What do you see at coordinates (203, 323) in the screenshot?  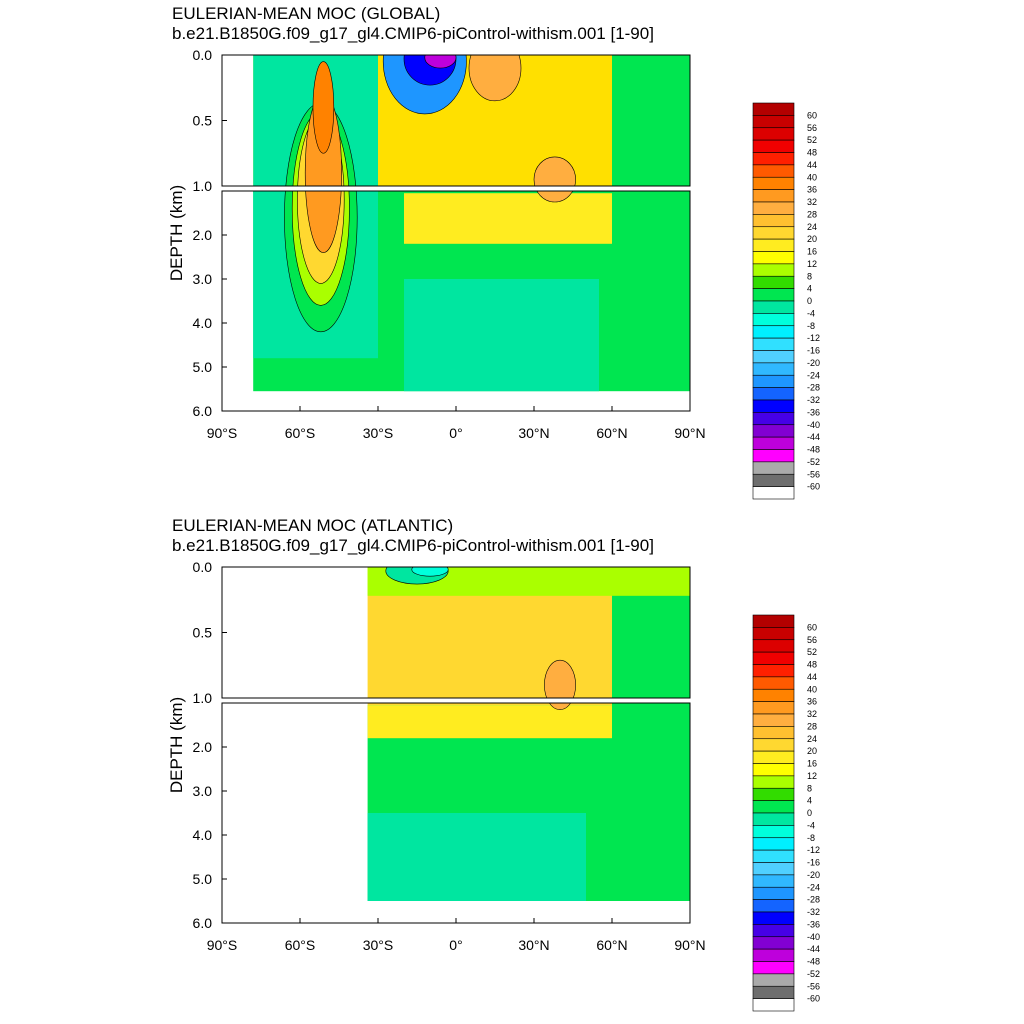 I see `y-tick-label: 4.0` at bounding box center [203, 323].